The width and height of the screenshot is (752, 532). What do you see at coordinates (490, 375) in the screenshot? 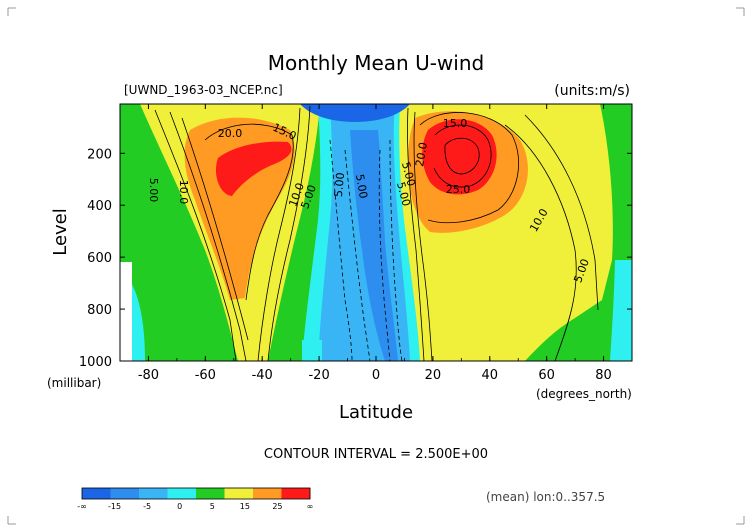
I see `x-tick-label: 40` at bounding box center [490, 375].